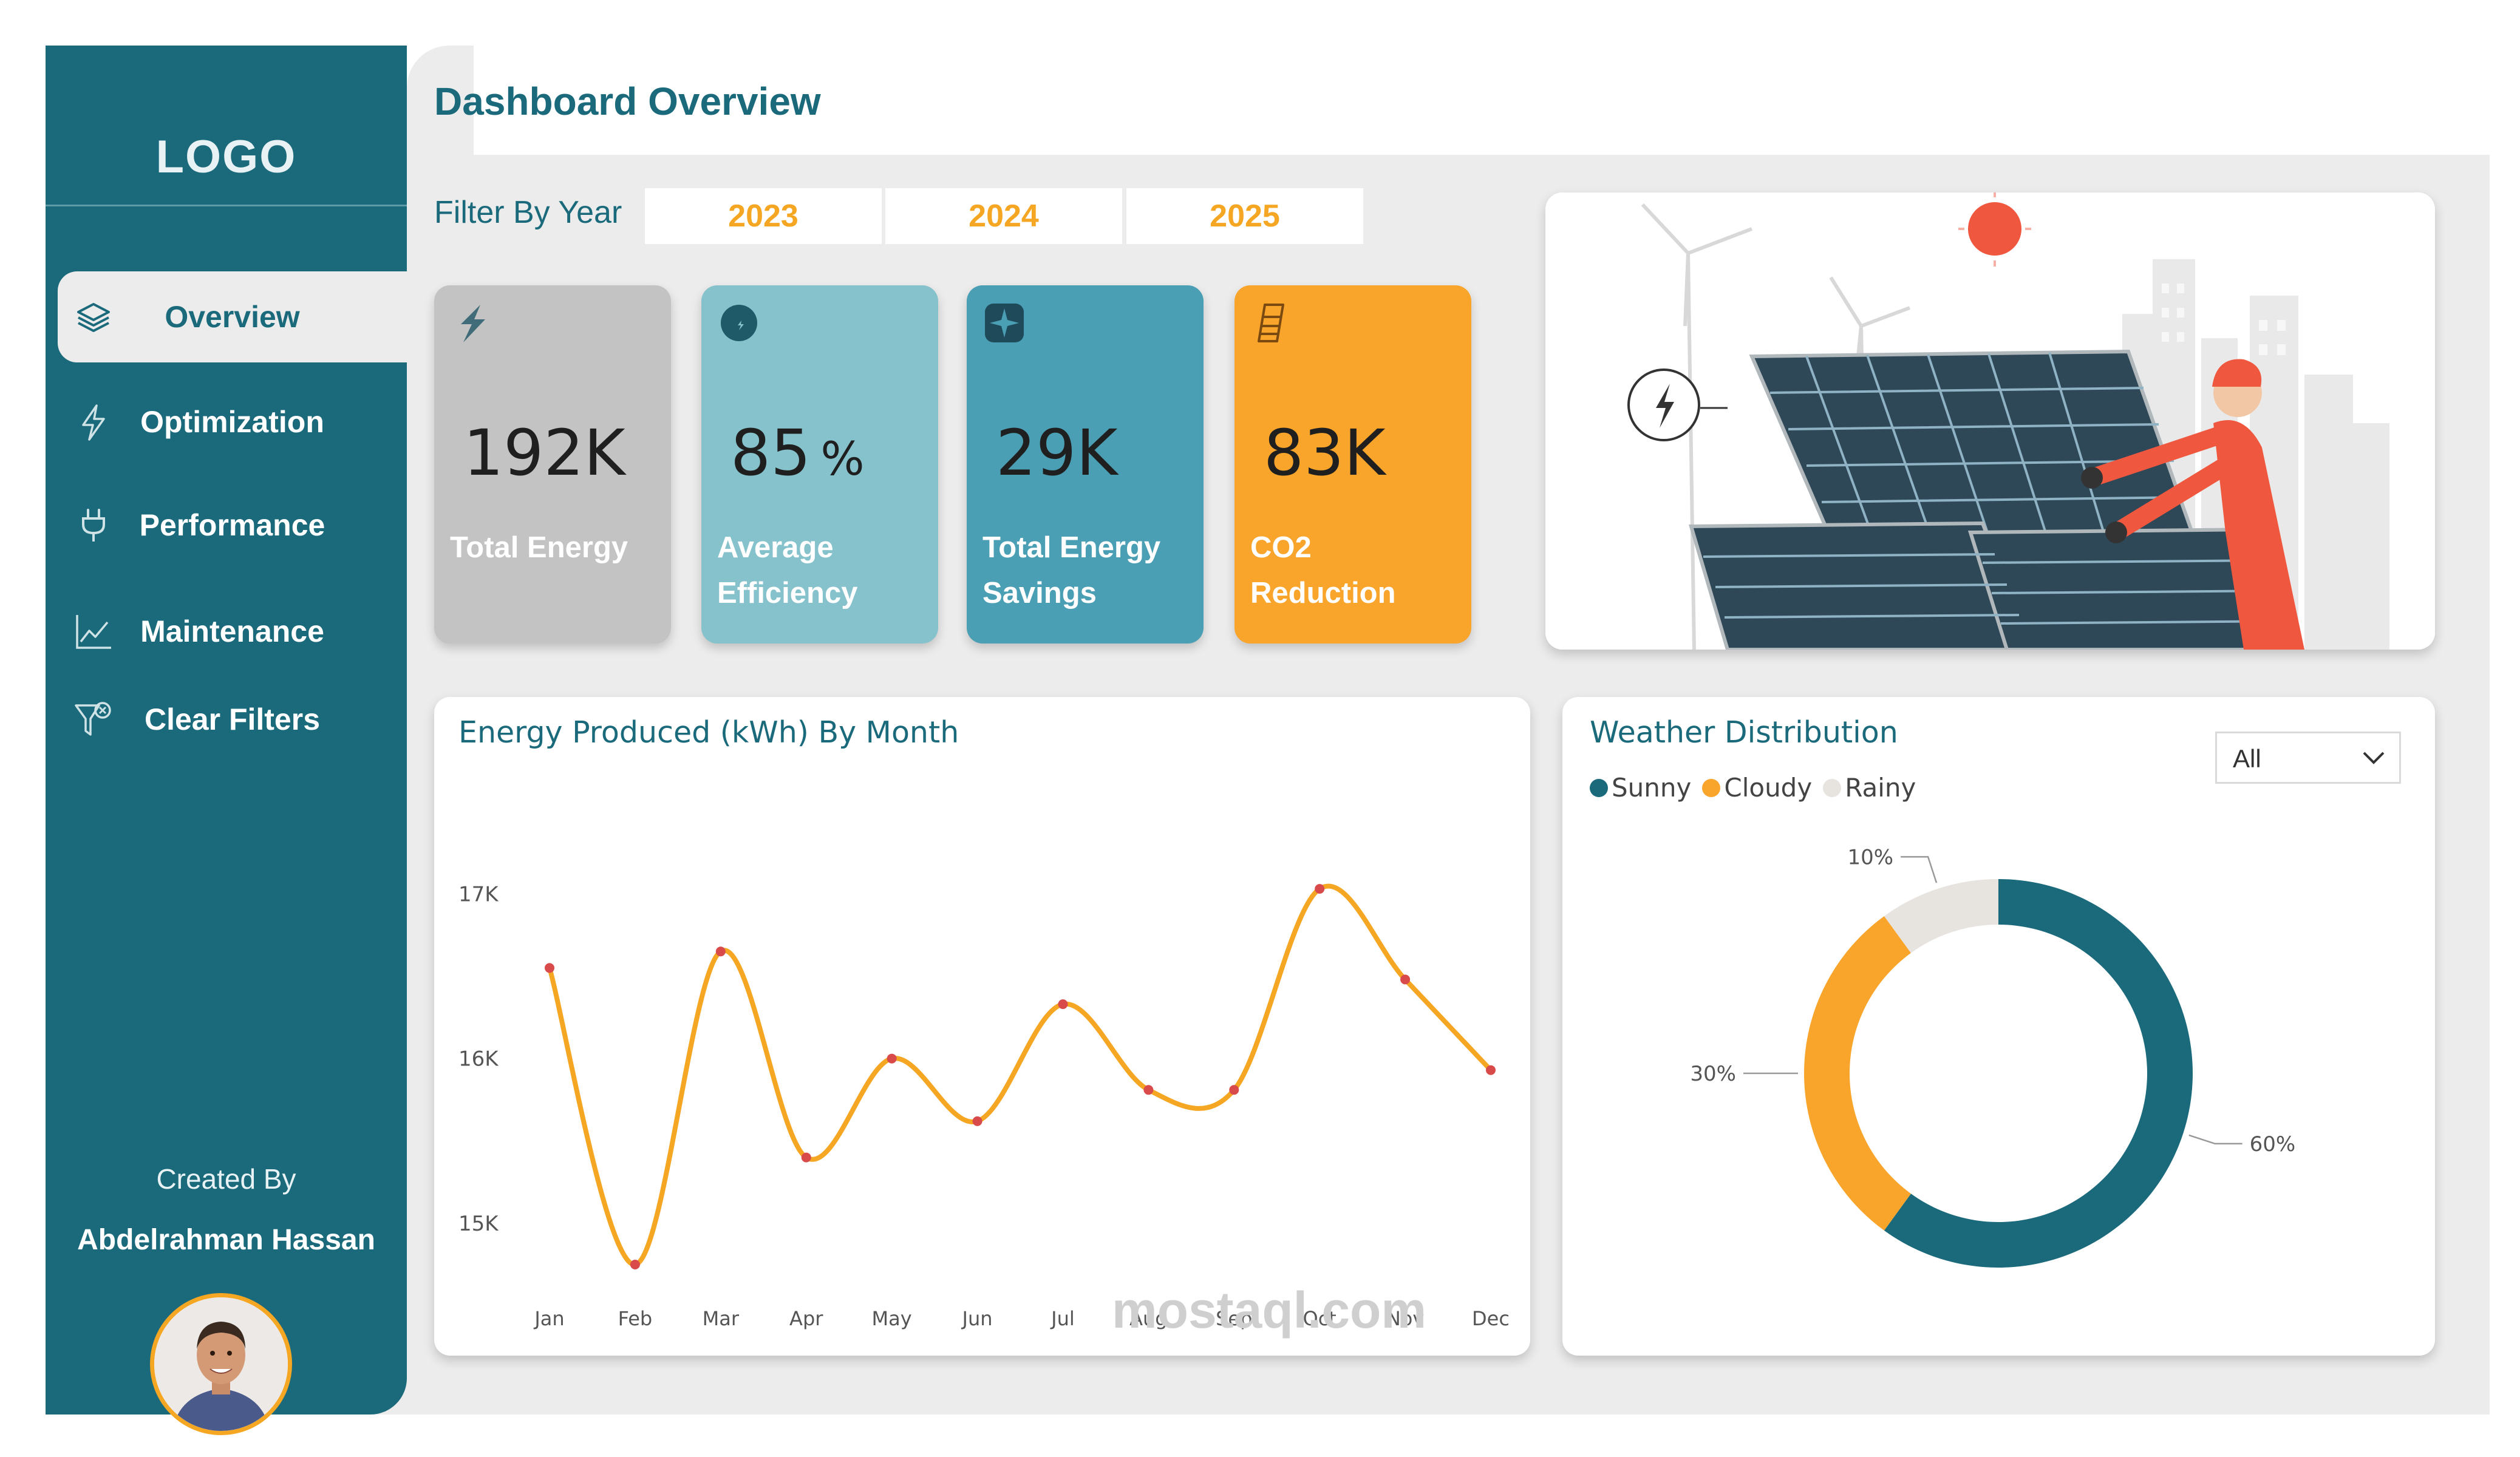  I want to click on x-tick-label: Oct, so click(1320, 1318).